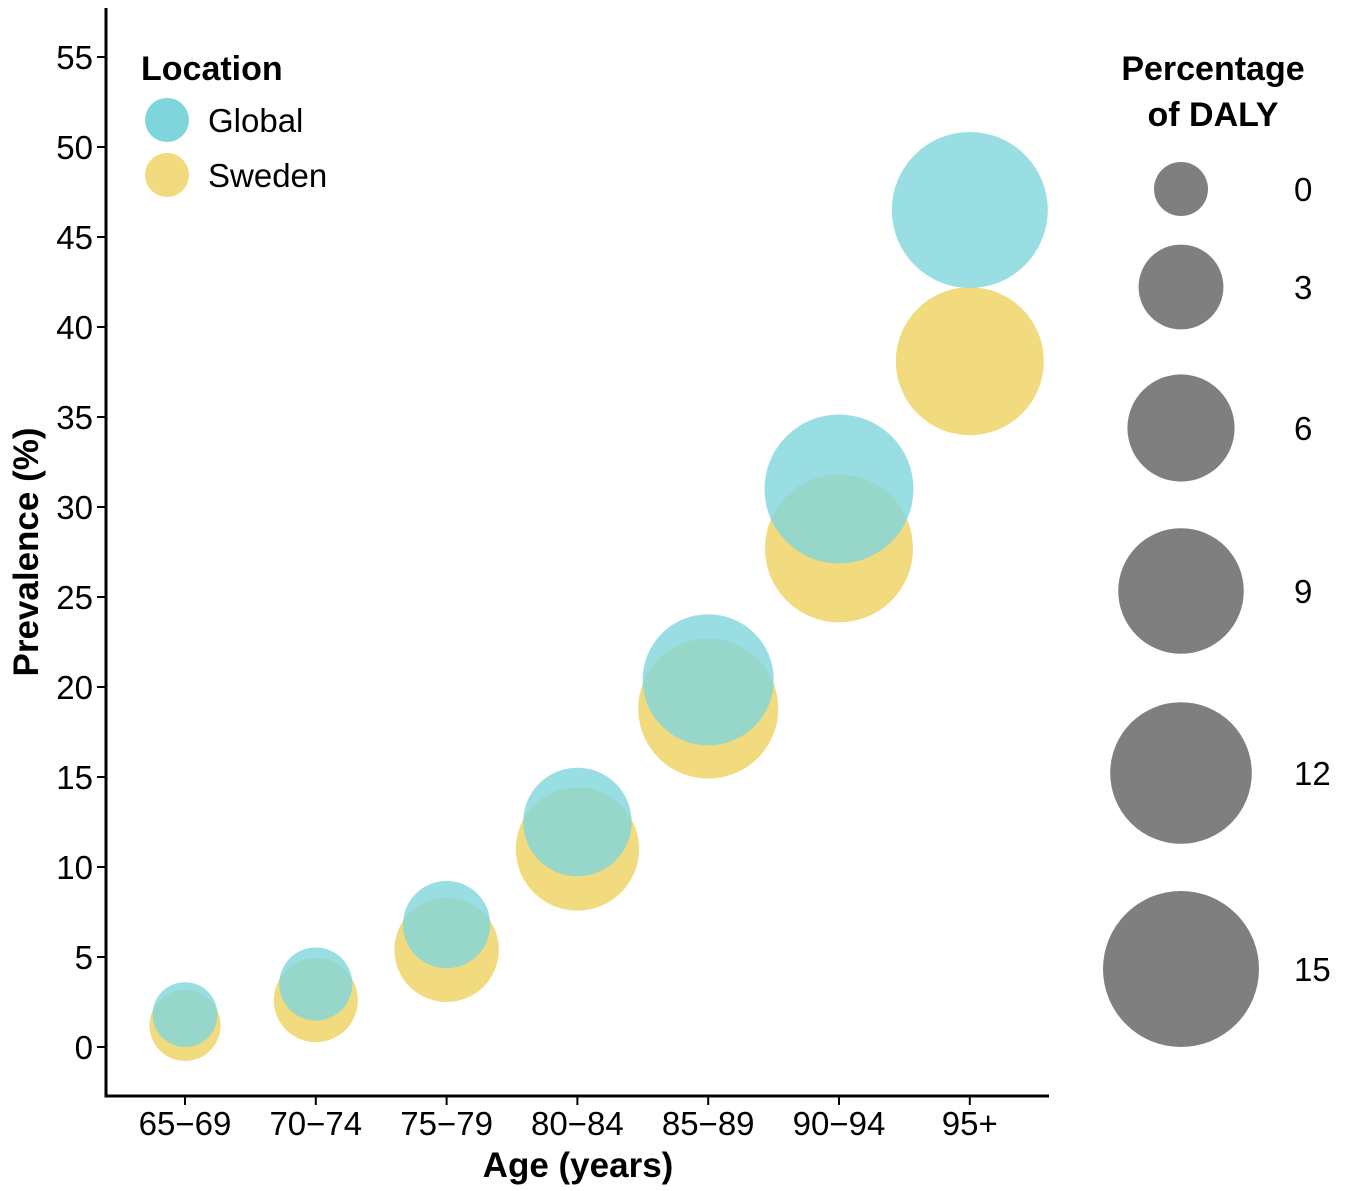 The image size is (1353, 1191). What do you see at coordinates (1303, 591) in the screenshot?
I see `size-legend-label: 9` at bounding box center [1303, 591].